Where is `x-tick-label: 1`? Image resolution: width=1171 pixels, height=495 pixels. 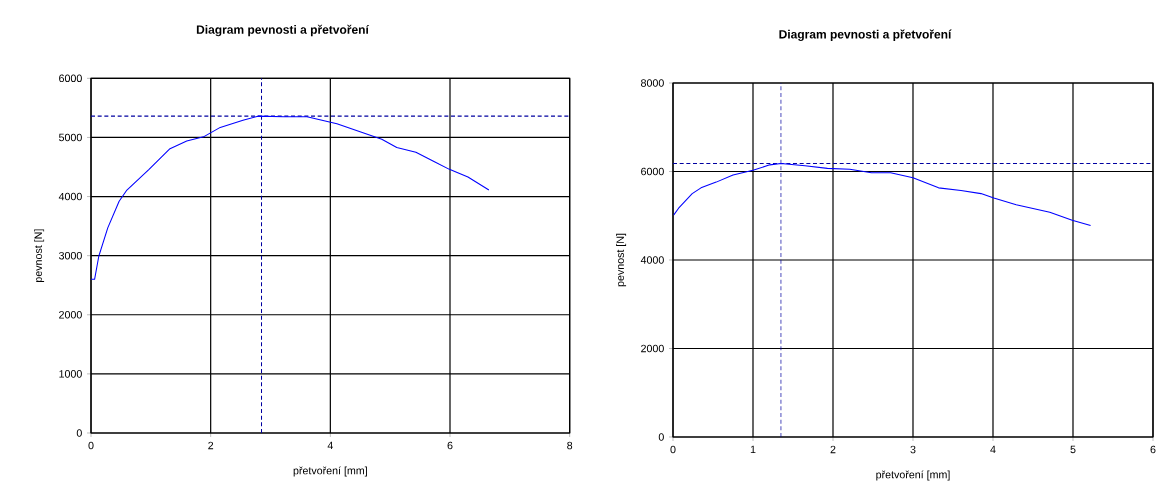 x-tick-label: 1 is located at coordinates (753, 449).